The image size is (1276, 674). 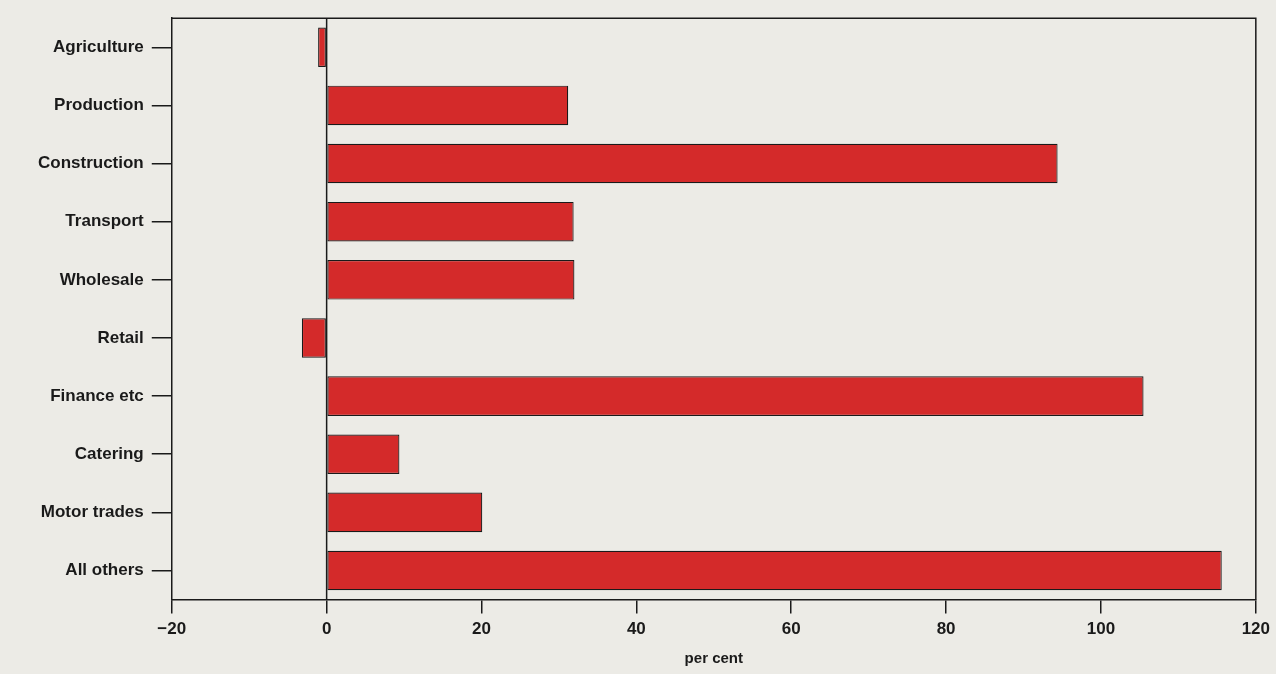 I want to click on y-tick-label: Wholesale, so click(x=101, y=279).